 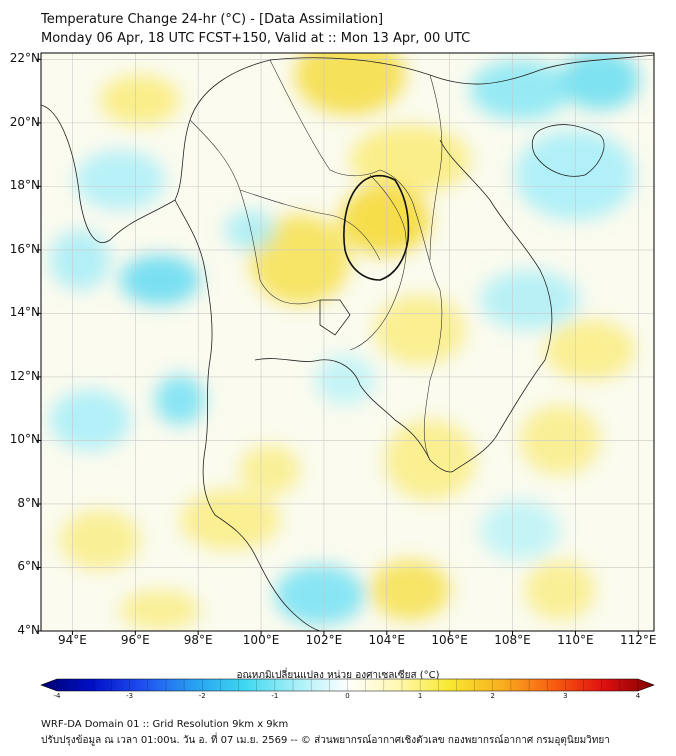 I want to click on colorbar, so click(x=347, y=685).